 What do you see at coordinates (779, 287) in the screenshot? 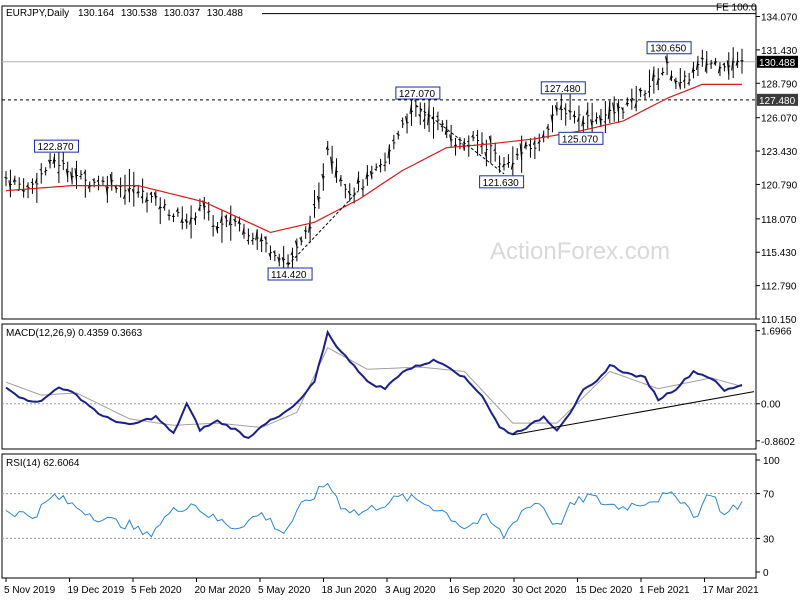
I see `price-y-tick-label: 112.790` at bounding box center [779, 287].